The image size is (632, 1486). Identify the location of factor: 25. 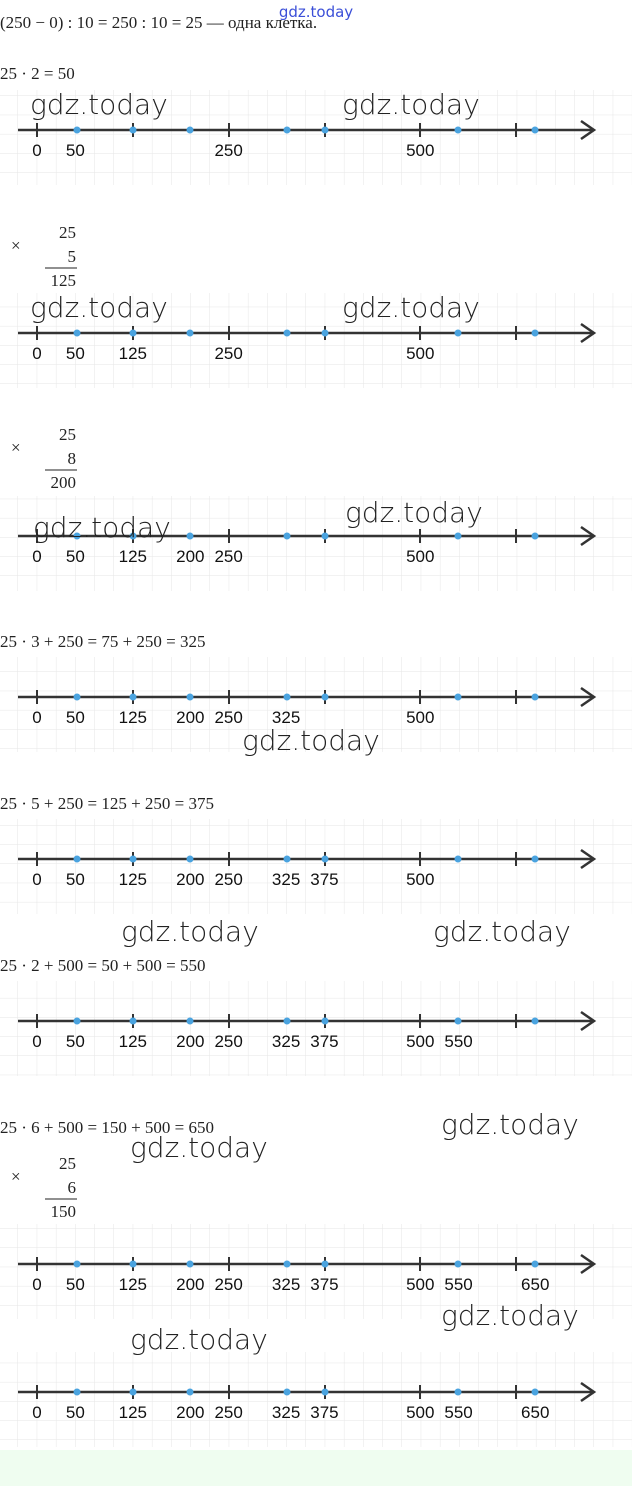
(67, 232).